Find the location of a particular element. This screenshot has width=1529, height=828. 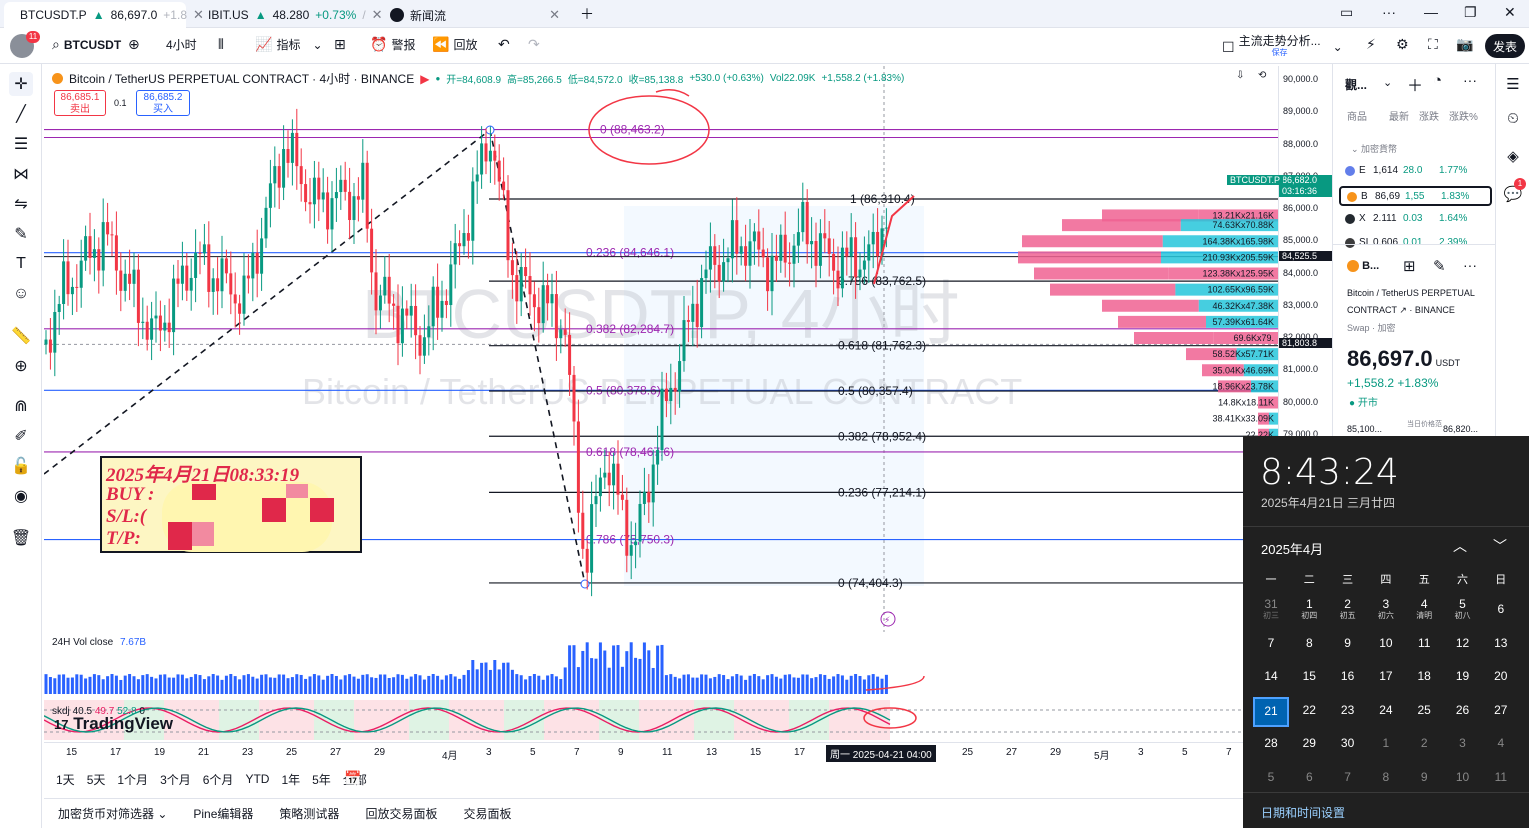

calendar-range-icon: 📅 is located at coordinates (353, 778).